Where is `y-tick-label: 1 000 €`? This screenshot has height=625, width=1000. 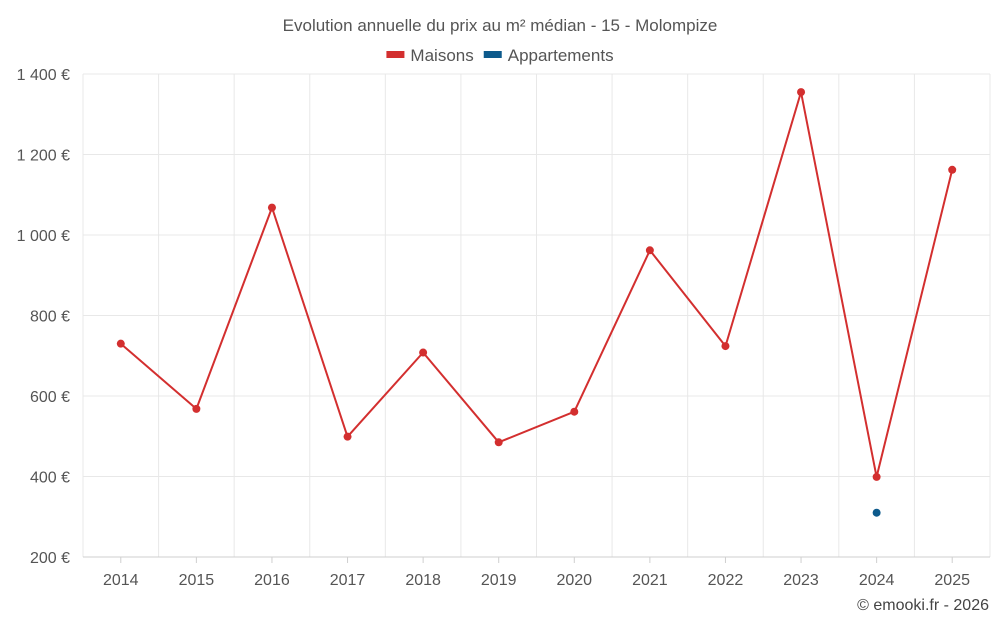 y-tick-label: 1 000 € is located at coordinates (43, 236).